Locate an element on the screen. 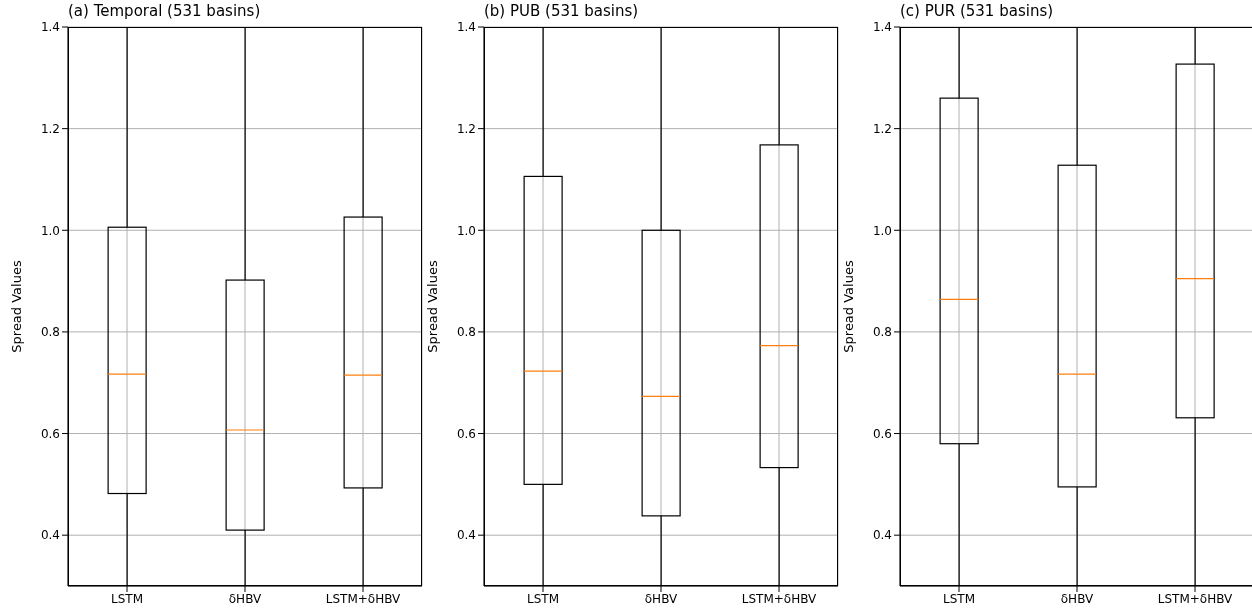  chart-title: (c) PUR (531 basins) is located at coordinates (977, 11).